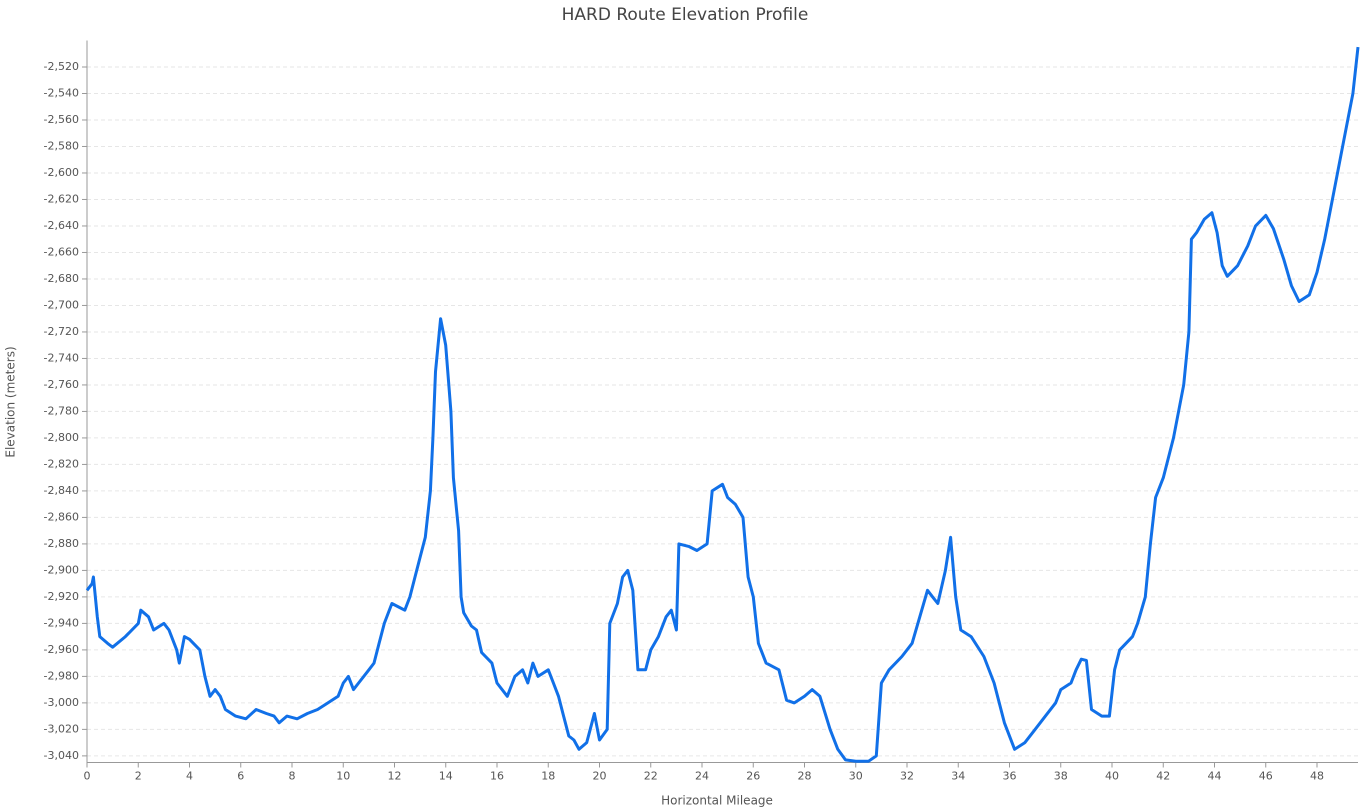 The height and width of the screenshot is (809, 1370). What do you see at coordinates (1010, 776) in the screenshot?
I see `x-tick-label: 36` at bounding box center [1010, 776].